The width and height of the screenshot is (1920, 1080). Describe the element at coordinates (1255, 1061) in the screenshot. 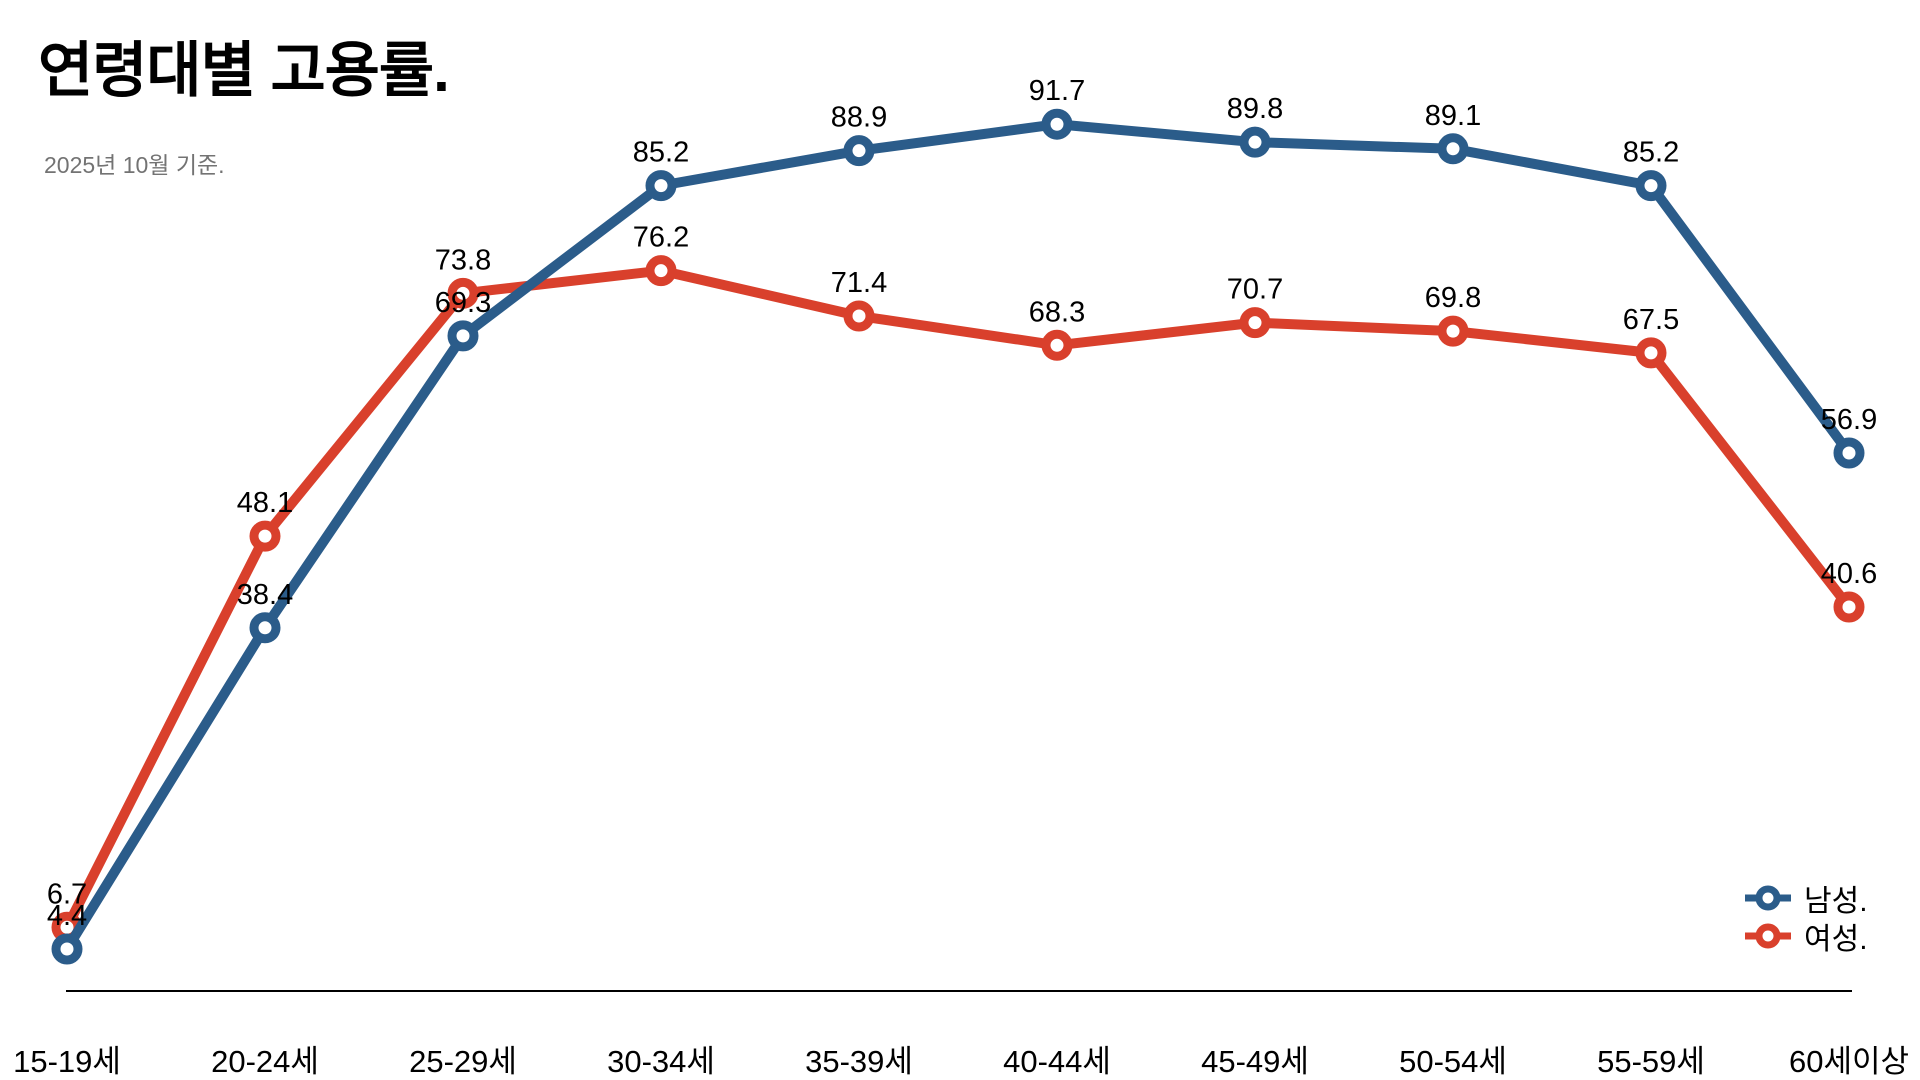

I see `x-axis-label-6: 45-49세` at that location.